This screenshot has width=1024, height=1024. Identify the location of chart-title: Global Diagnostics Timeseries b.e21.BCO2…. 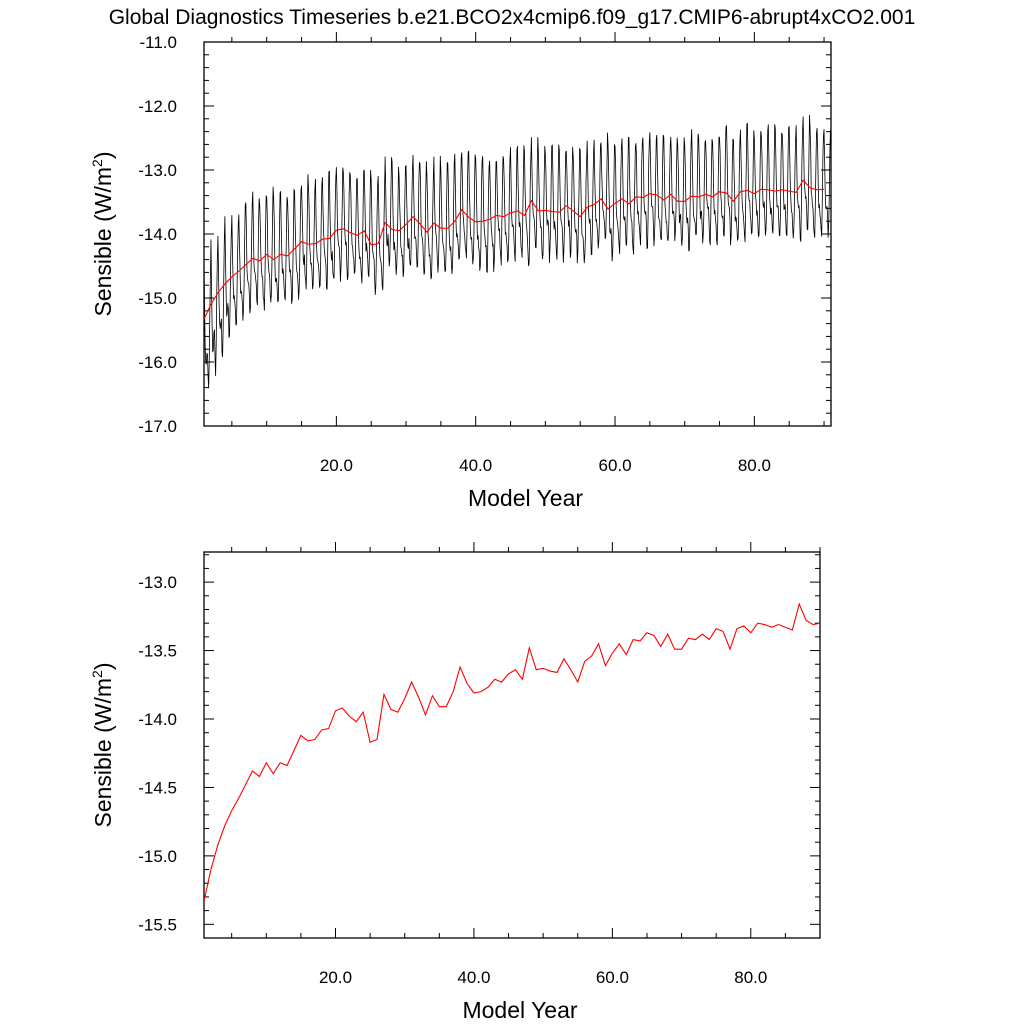
(512, 17).